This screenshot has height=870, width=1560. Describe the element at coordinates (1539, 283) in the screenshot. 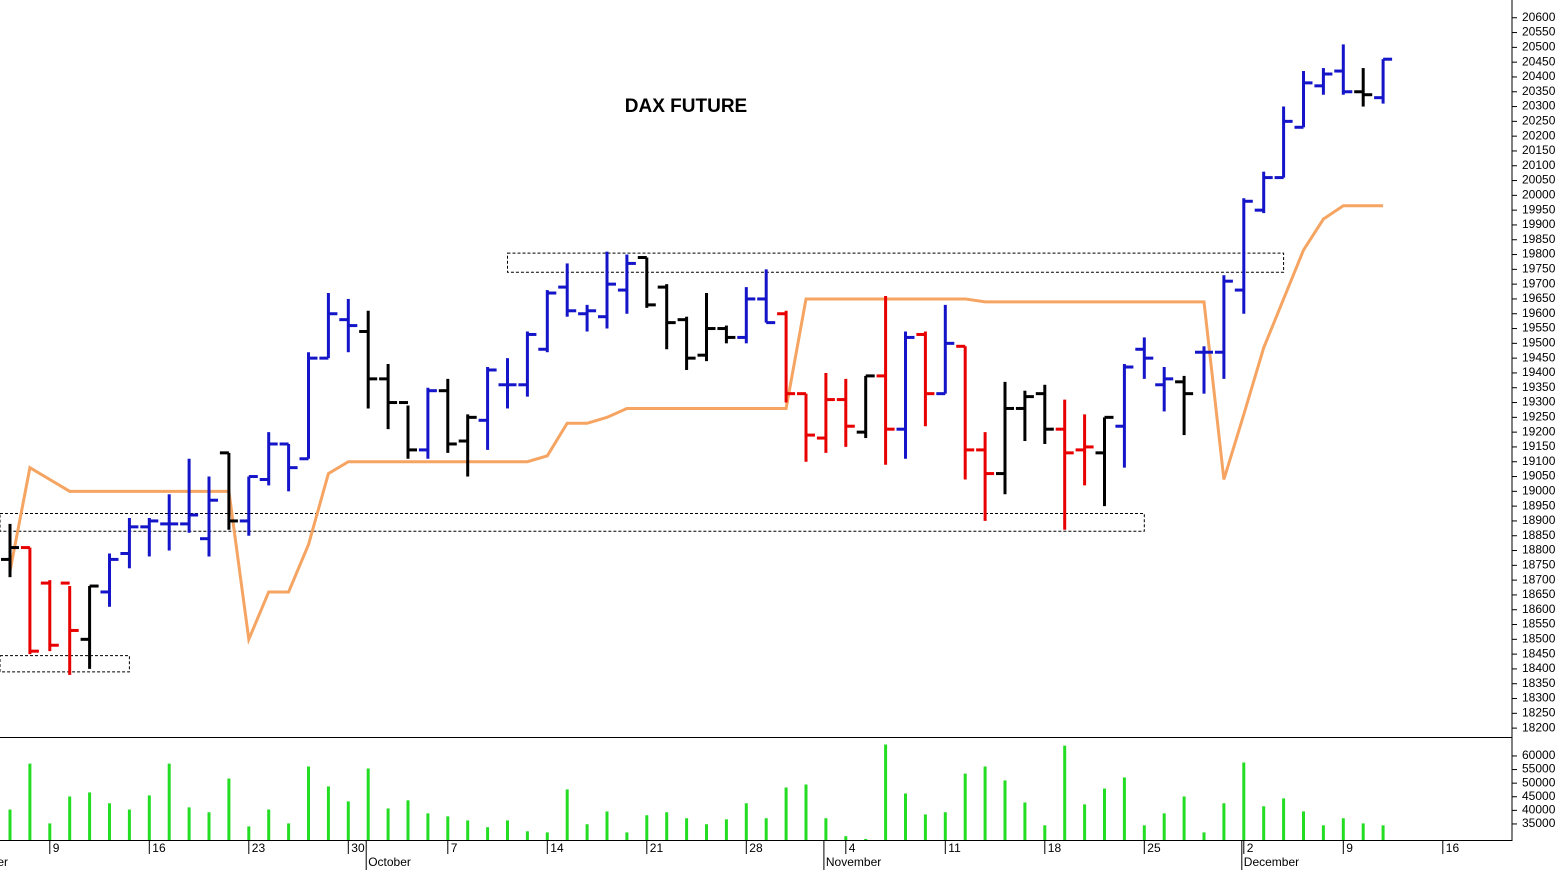

I see `y-tick-label: 19700` at that location.